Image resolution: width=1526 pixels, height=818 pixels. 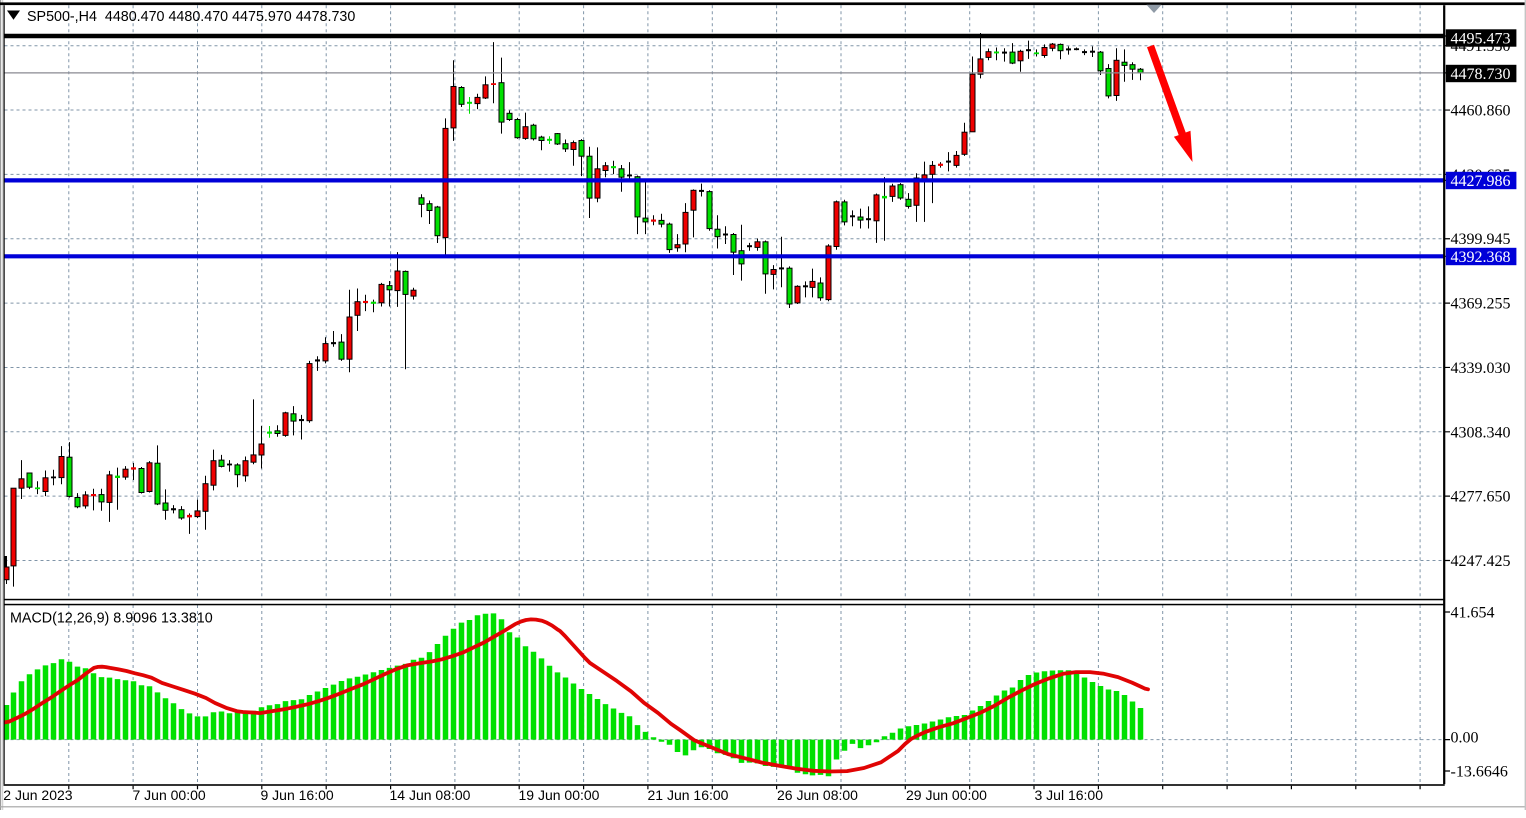 What do you see at coordinates (559, 795) in the screenshot?
I see `svg-text: 19 Jun 00:00` at bounding box center [559, 795].